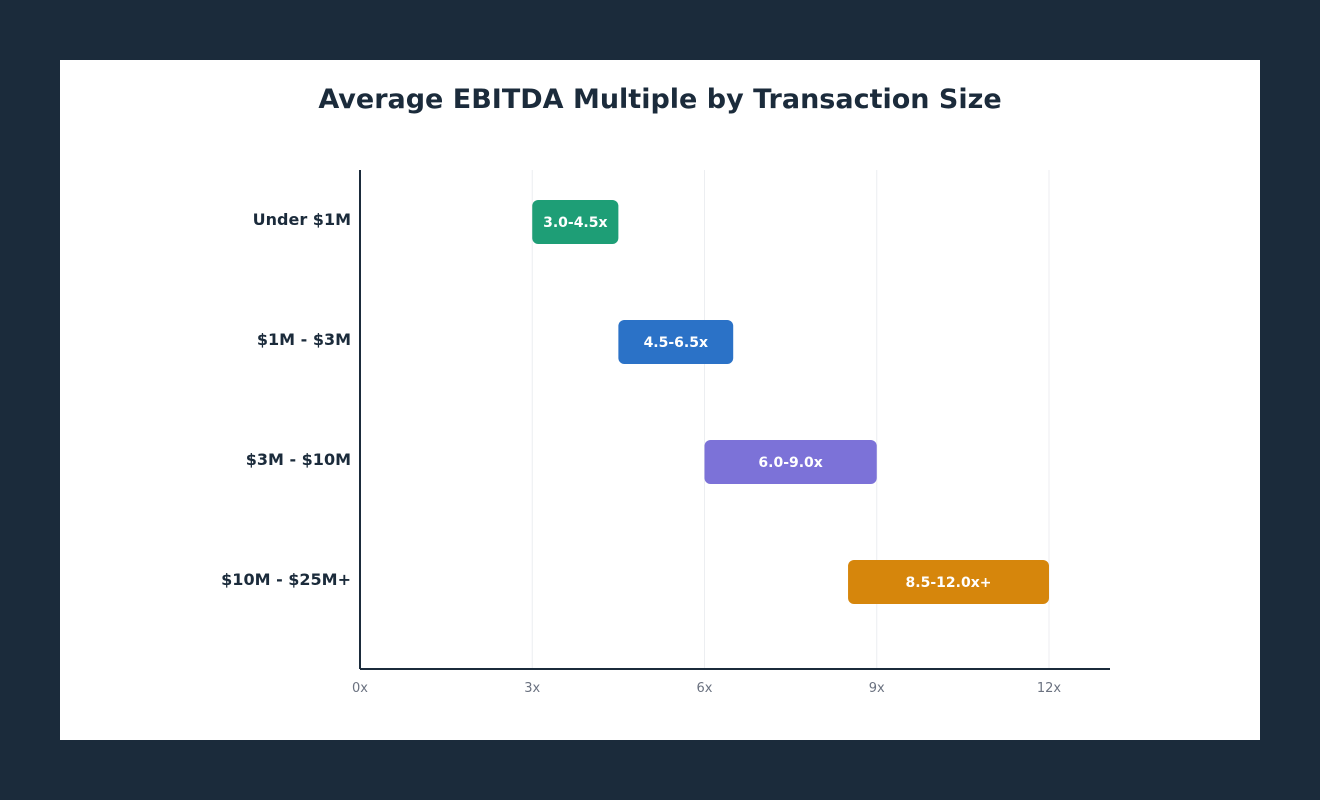 The height and width of the screenshot is (800, 1320). Describe the element at coordinates (302, 219) in the screenshot. I see `category-label: Under $1M` at that location.